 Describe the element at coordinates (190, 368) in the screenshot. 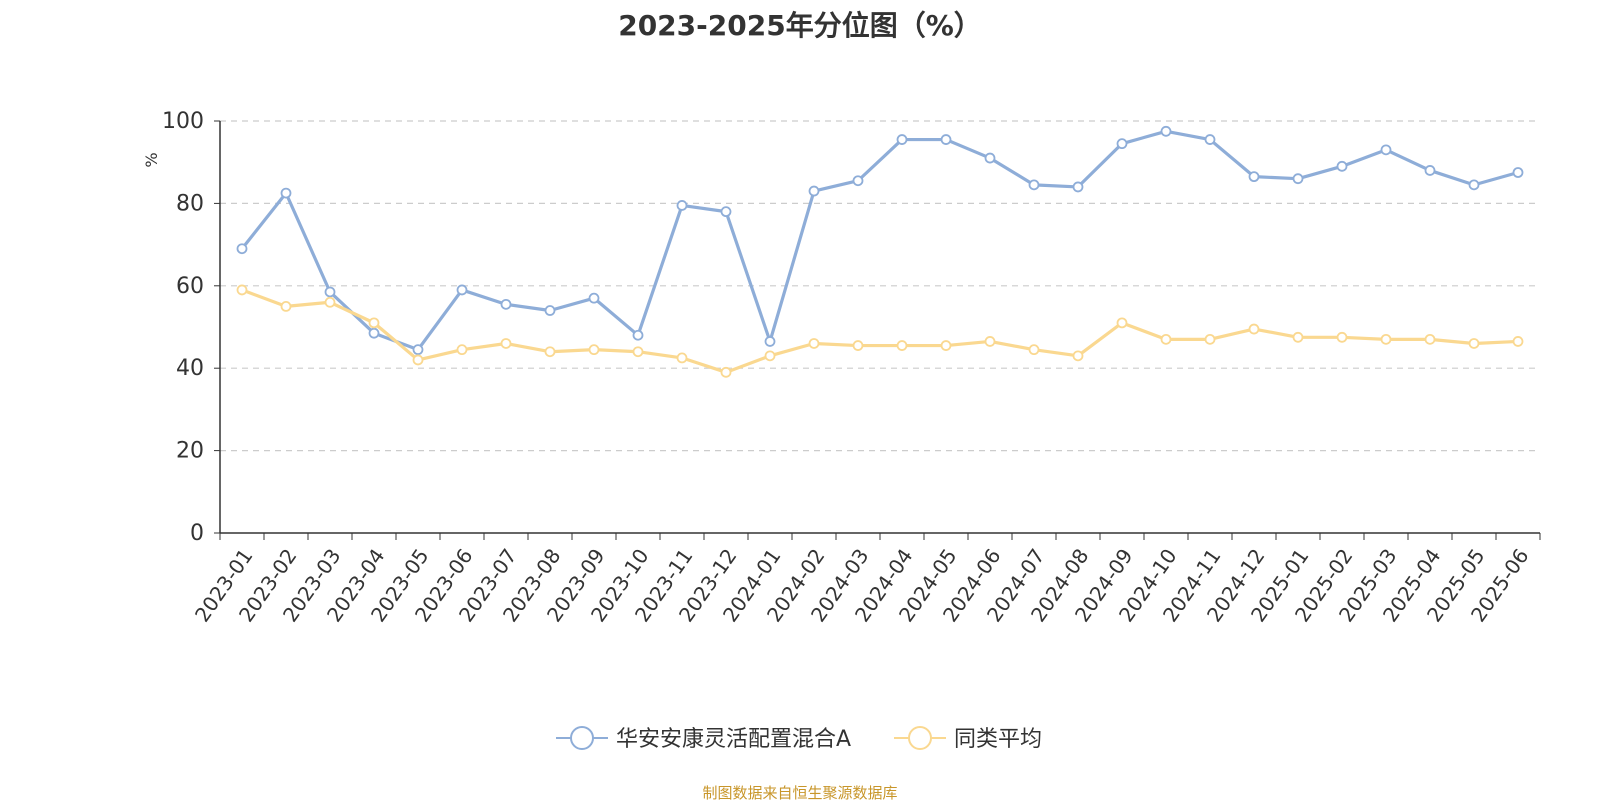

I see `y-tick-label: 40` at that location.